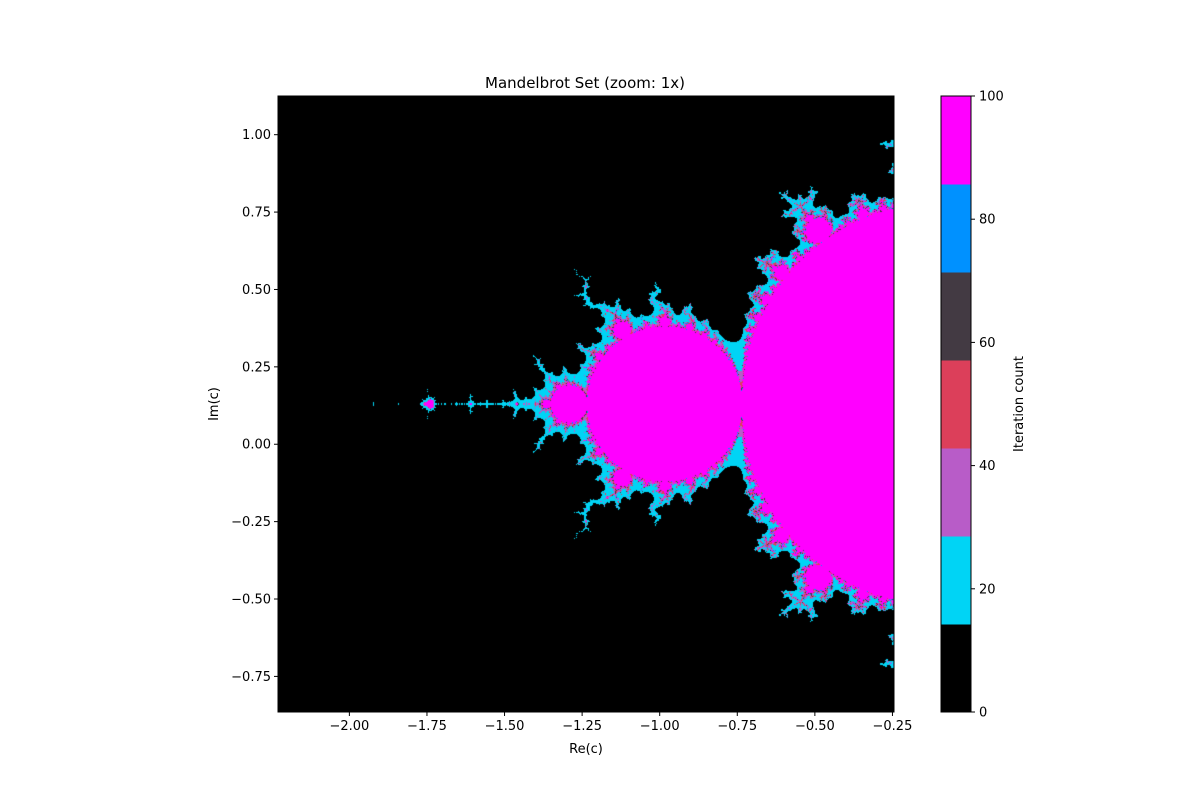 The width and height of the screenshot is (1200, 800). Describe the element at coordinates (987, 405) in the screenshot. I see `colorbar-ticks: 0 20 40 60 80 100` at that location.